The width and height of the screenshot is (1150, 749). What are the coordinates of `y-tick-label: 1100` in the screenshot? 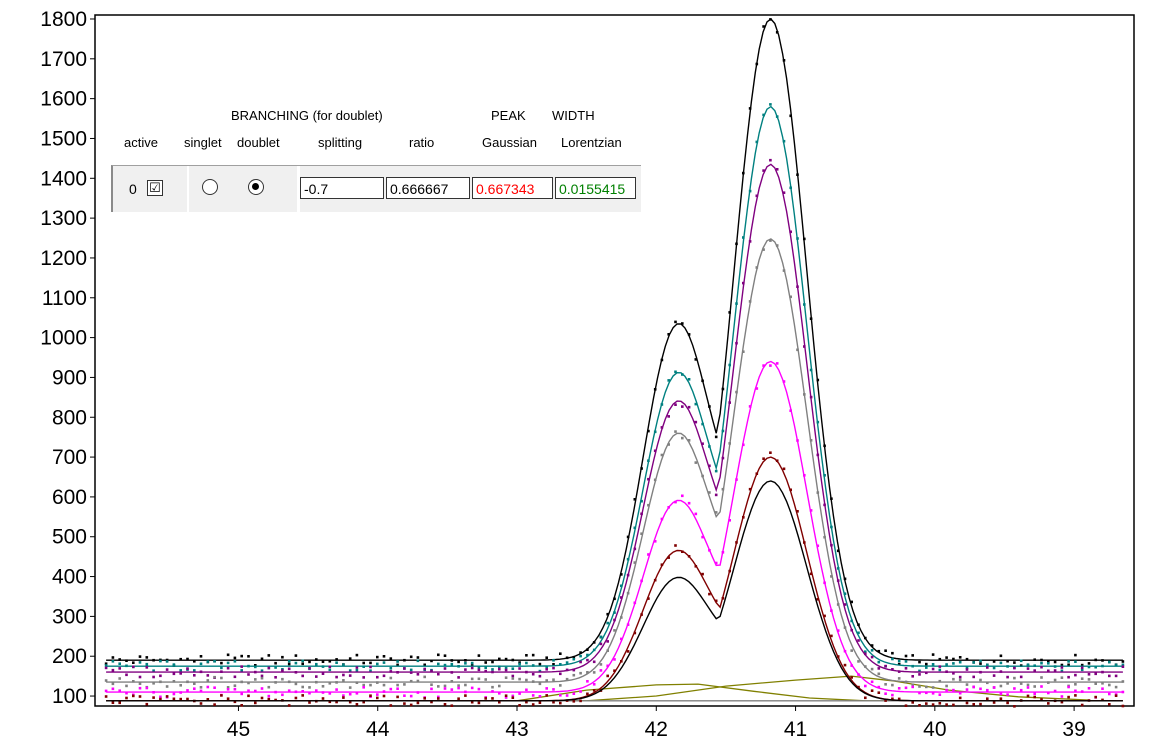 It's located at (64, 298).